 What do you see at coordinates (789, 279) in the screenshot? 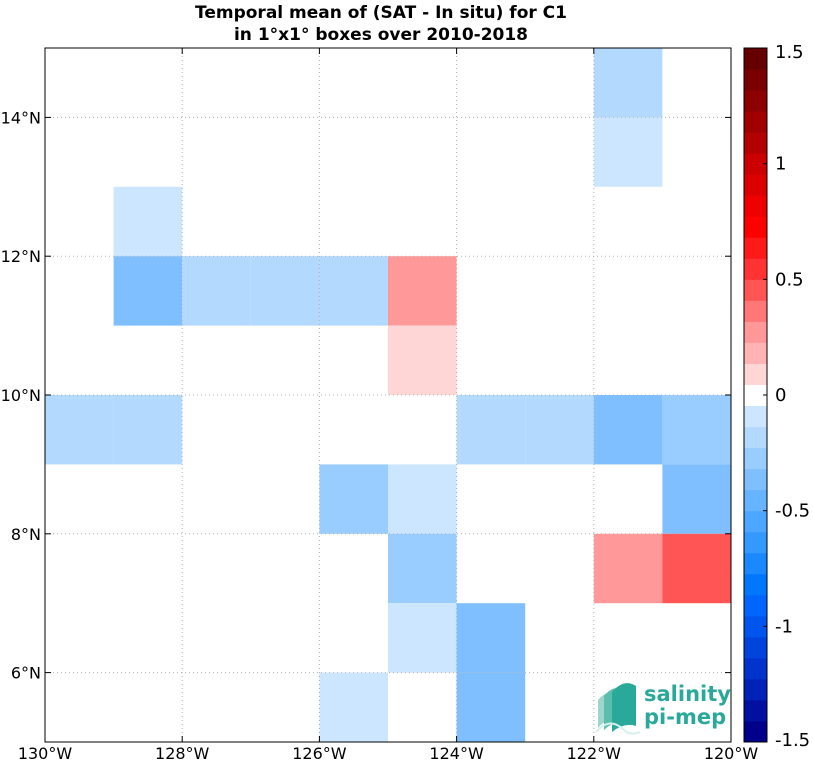
I see `colorbar-tick-label: 0.5` at bounding box center [789, 279].